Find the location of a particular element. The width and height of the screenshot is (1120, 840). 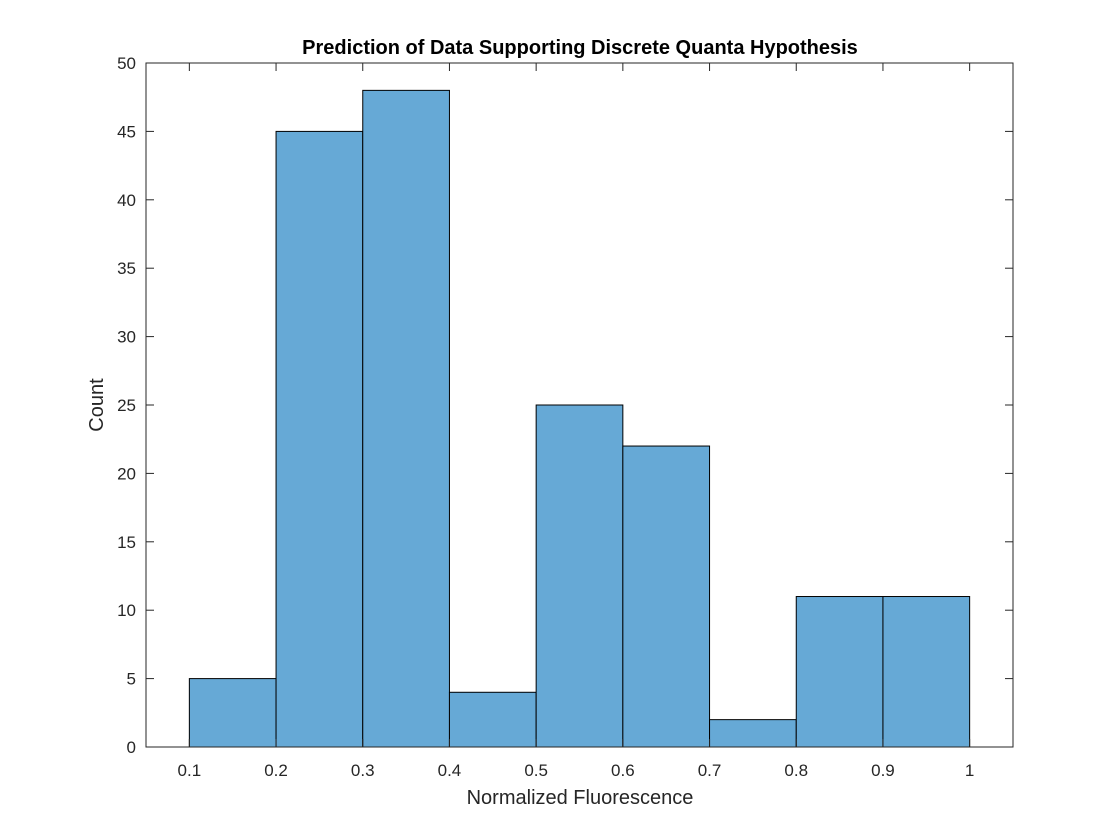

x-tick-label: 0.4 is located at coordinates (450, 770).